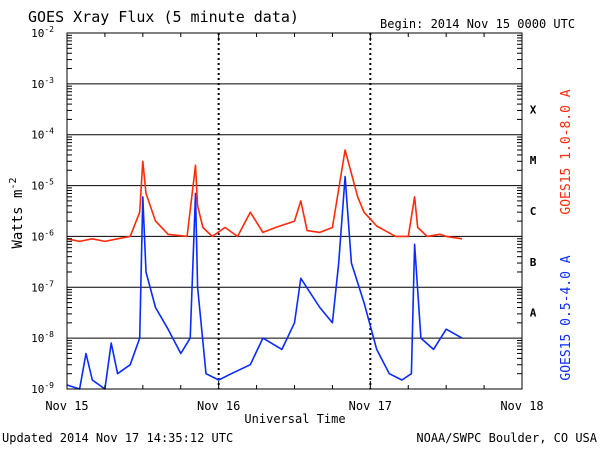  I want to click on flare-class-label: M, so click(533, 160).